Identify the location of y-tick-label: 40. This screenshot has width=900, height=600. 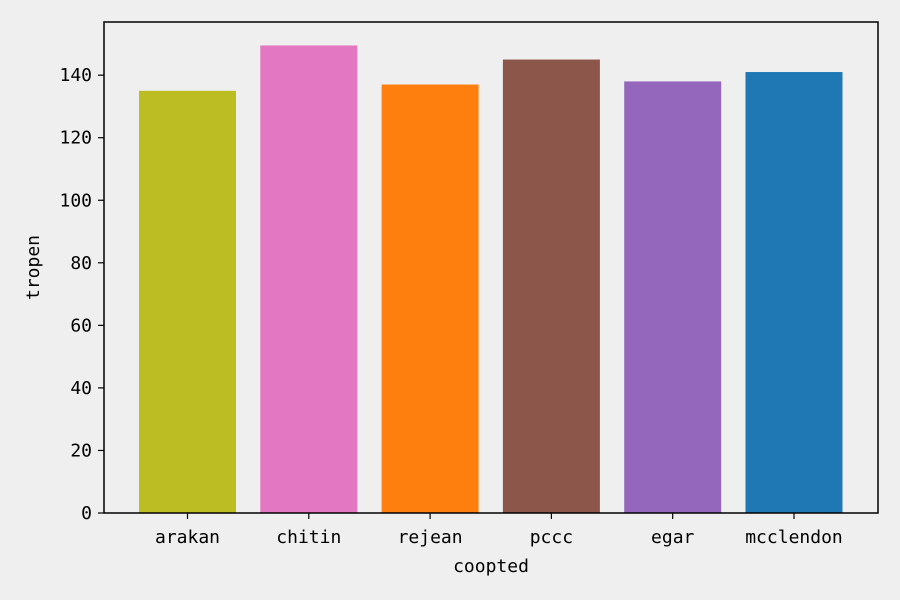
(81, 388).